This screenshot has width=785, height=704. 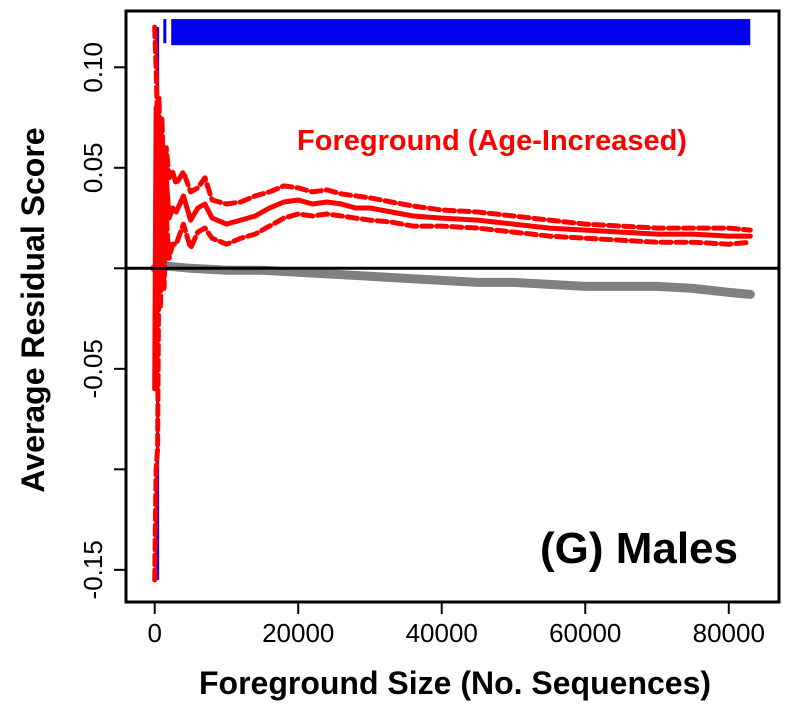 What do you see at coordinates (455, 683) in the screenshot?
I see `x-axis-title: Foreground Size (No. Sequences)` at bounding box center [455, 683].